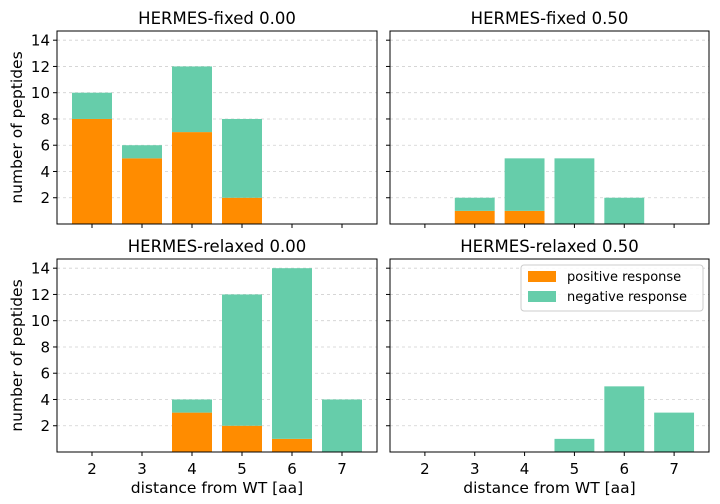 The height and width of the screenshot is (504, 720). Describe the element at coordinates (624, 277) in the screenshot. I see `legend-label: positive response` at that location.